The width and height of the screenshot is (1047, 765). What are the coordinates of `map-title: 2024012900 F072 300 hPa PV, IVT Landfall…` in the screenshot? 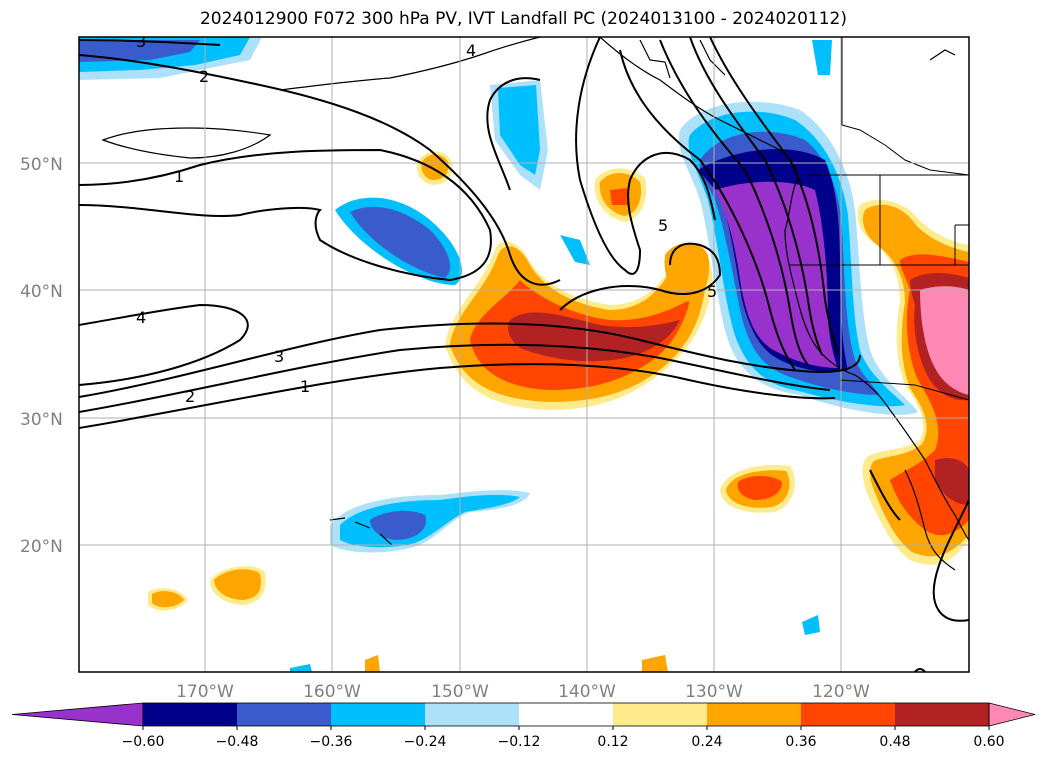 It's located at (523, 19).